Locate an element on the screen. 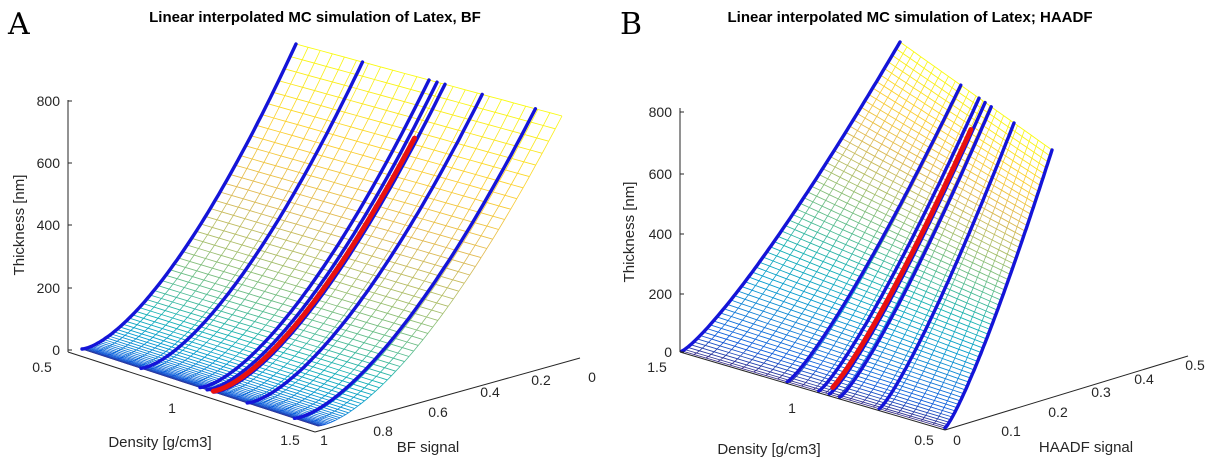 Image resolution: width=1229 pixels, height=463 pixels. red-fit-curve is located at coordinates (902, 258).